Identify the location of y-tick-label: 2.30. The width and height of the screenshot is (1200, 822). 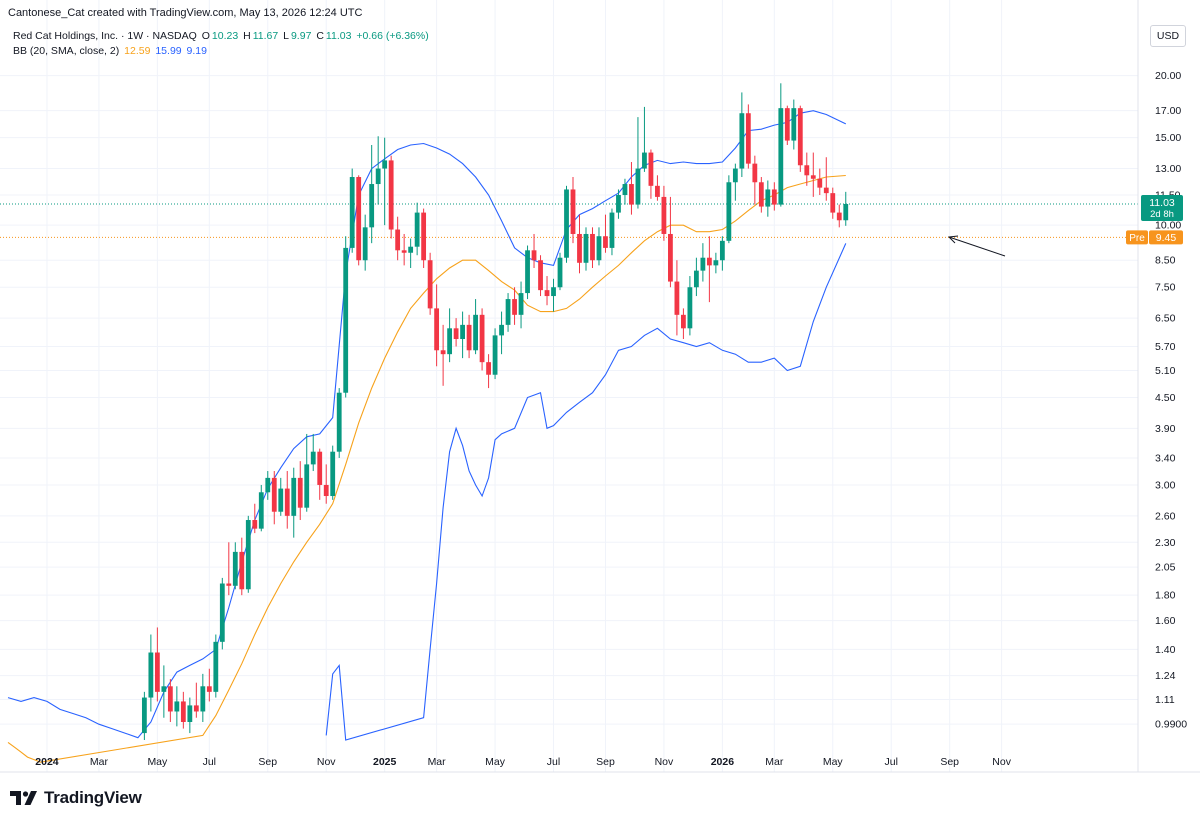
(1165, 543).